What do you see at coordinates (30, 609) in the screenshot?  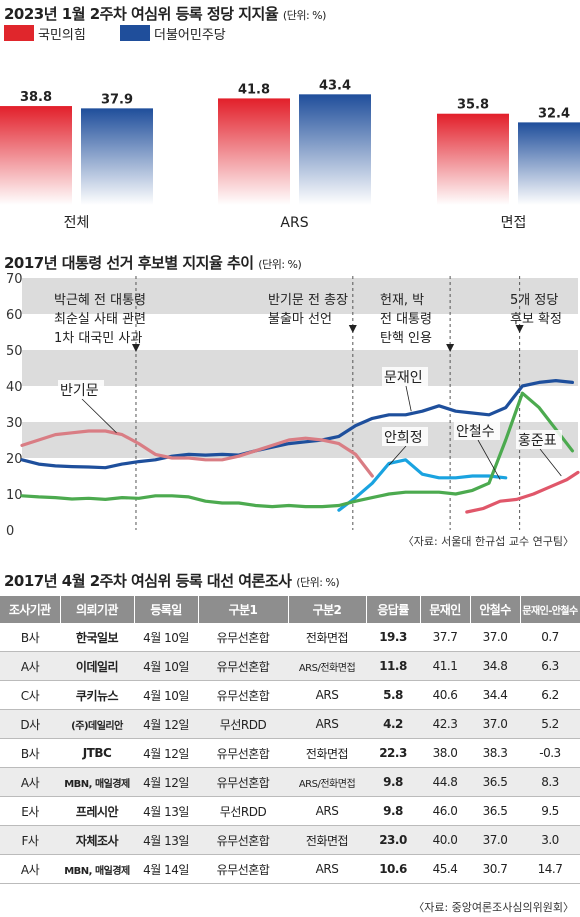 I see `col-header: 조사기관` at bounding box center [30, 609].